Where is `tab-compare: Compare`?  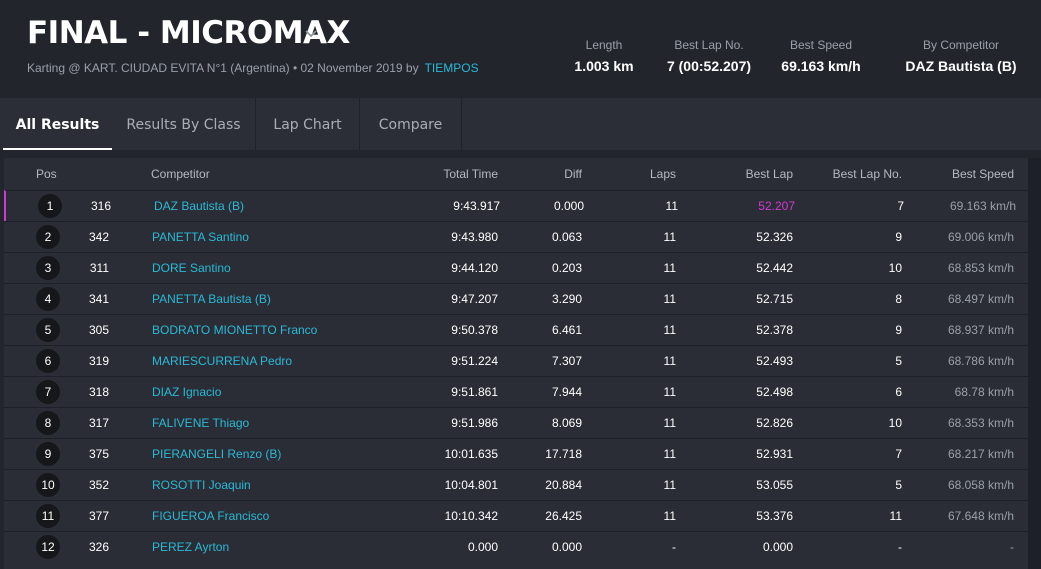 tab-compare: Compare is located at coordinates (411, 124).